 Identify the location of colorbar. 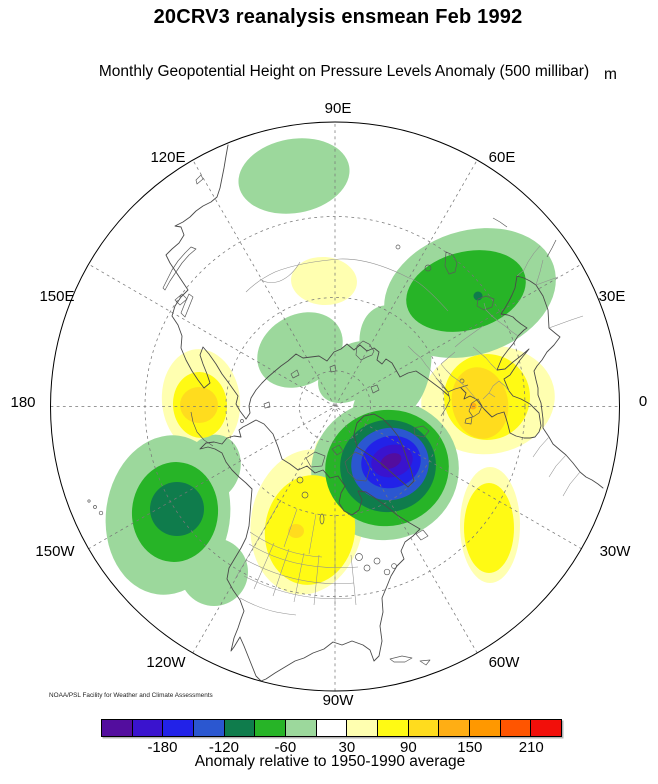
(331, 728).